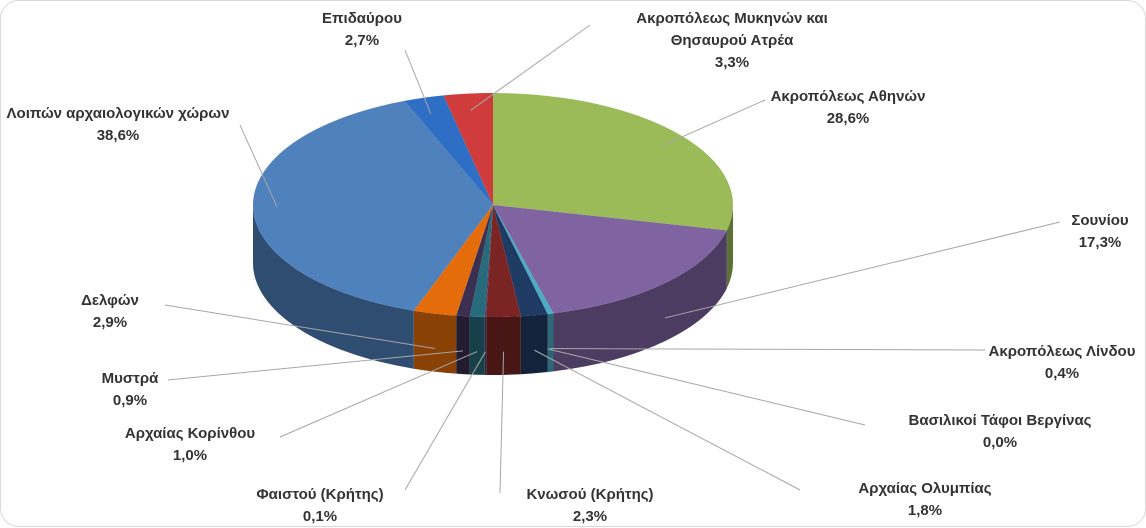 This screenshot has width=1146, height=528. I want to click on data-label: Κνωσού (Κρήτης) 2,3%, so click(590, 506).